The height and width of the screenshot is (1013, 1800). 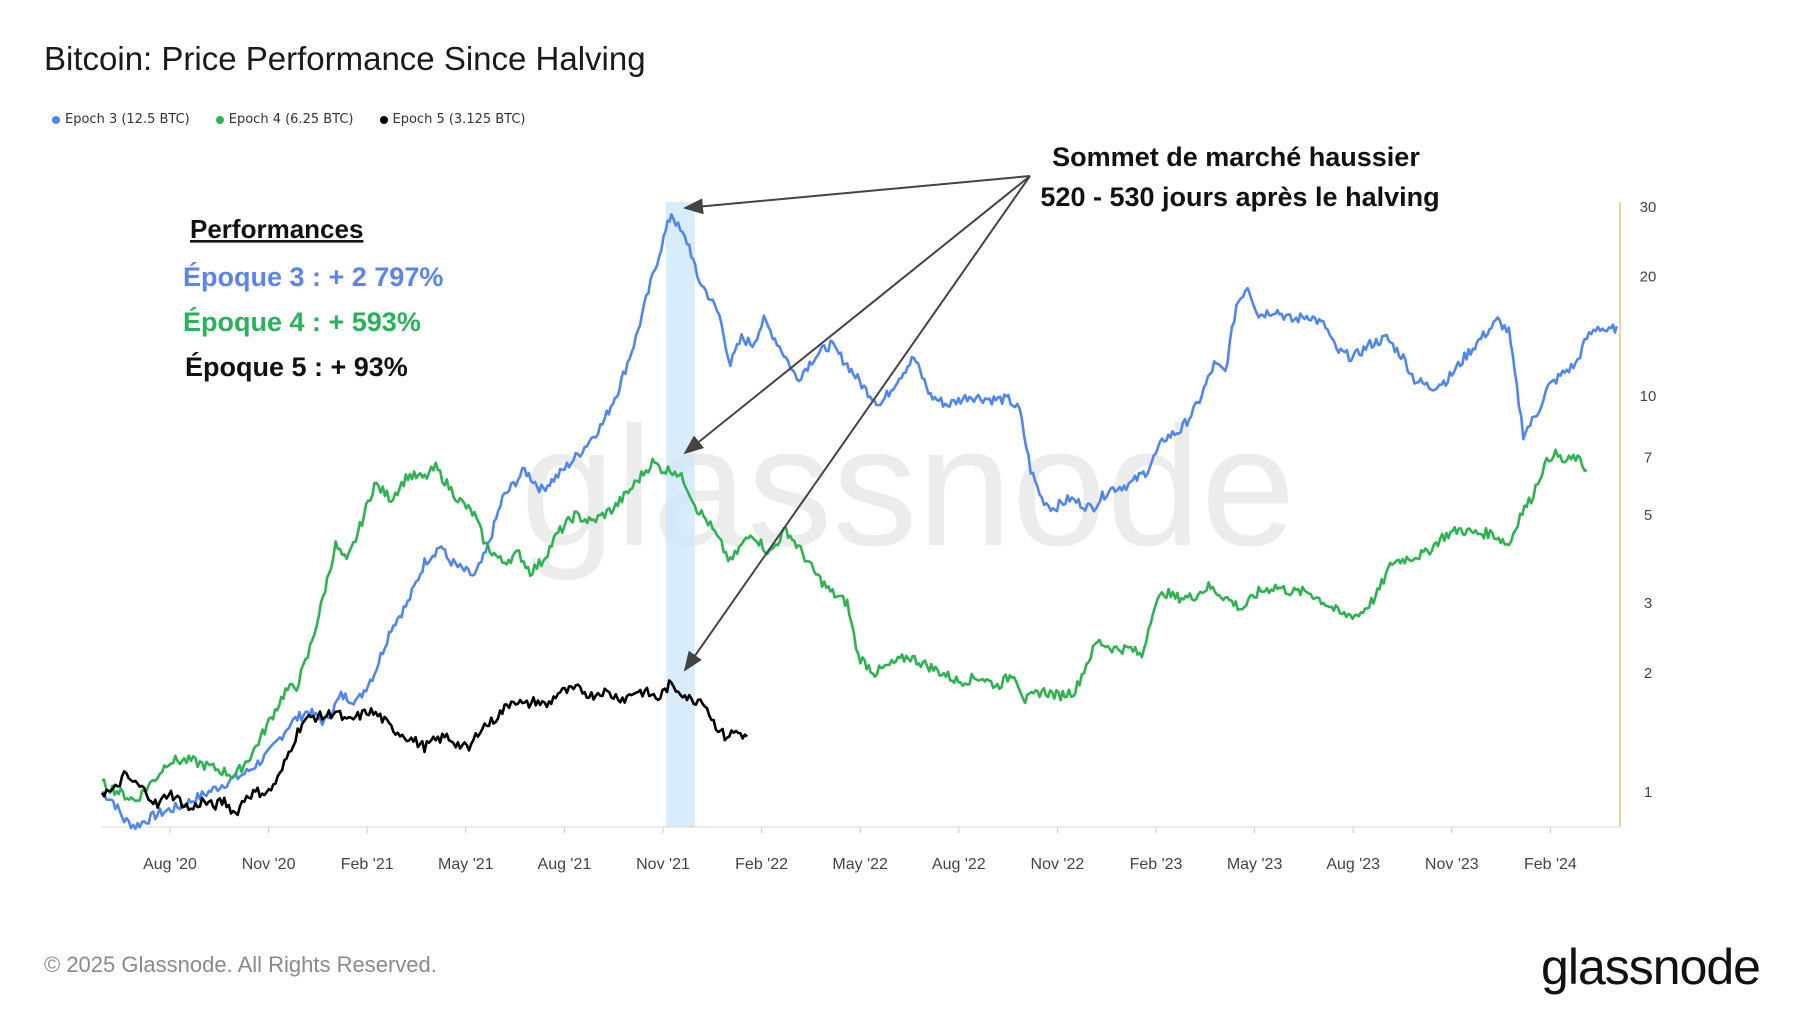 I want to click on x-tick-label: Feb '23, so click(x=1156, y=864).